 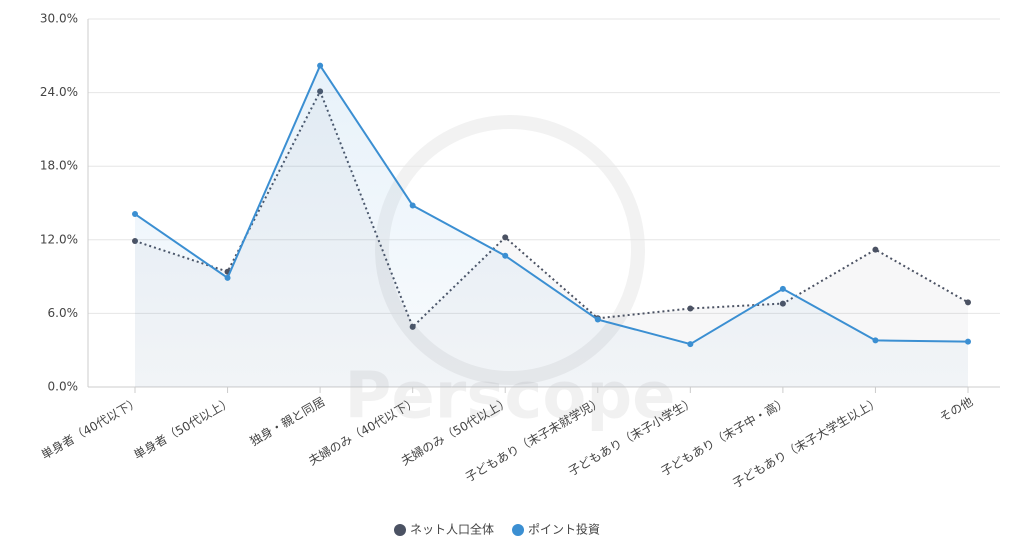 What do you see at coordinates (59, 92) in the screenshot?
I see `y-tick-label: 24.0%` at bounding box center [59, 92].